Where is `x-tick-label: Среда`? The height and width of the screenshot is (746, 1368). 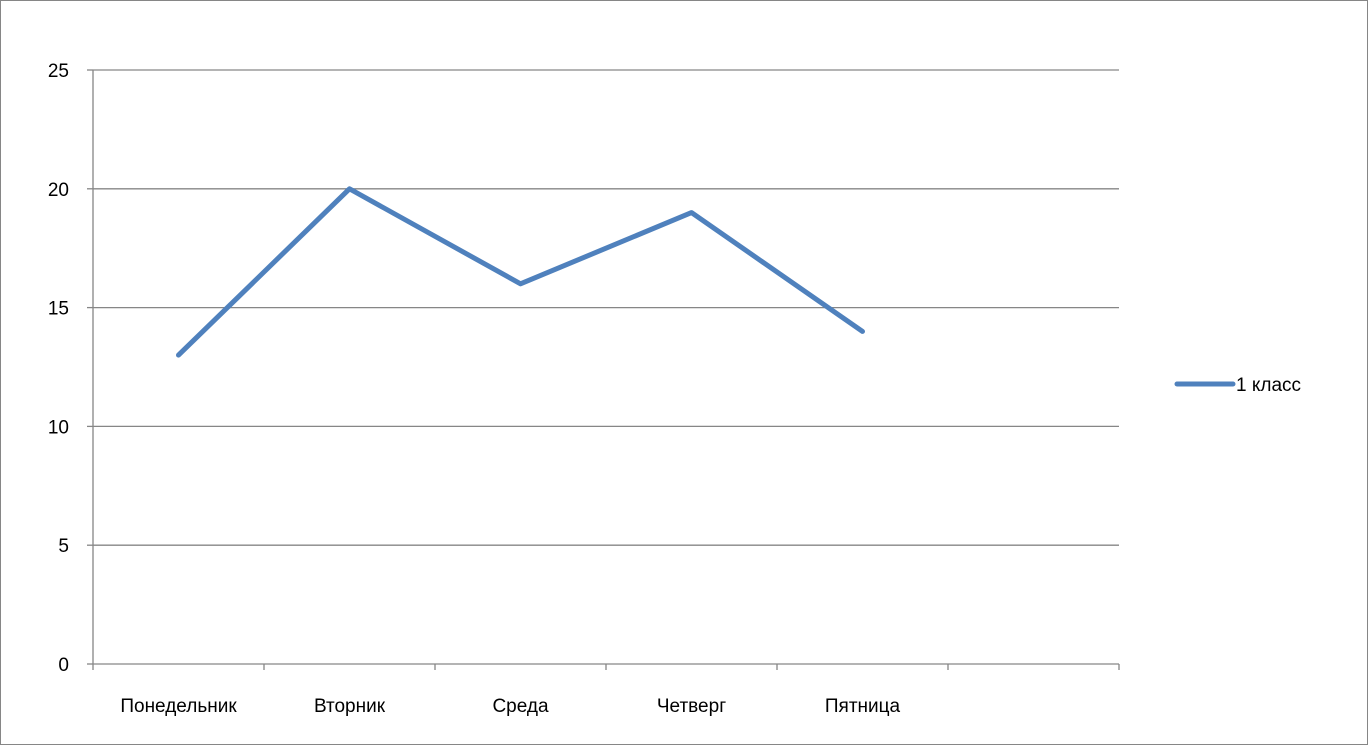 x-tick-label: Среда is located at coordinates (520, 706).